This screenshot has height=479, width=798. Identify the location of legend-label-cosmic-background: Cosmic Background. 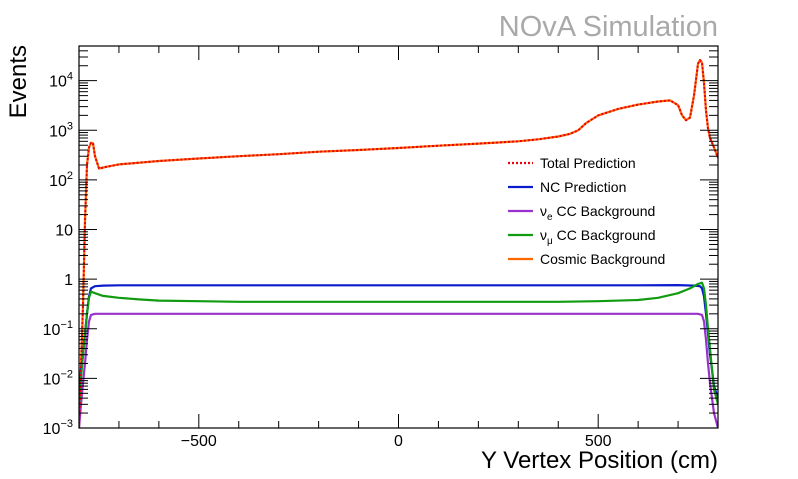
(602, 259).